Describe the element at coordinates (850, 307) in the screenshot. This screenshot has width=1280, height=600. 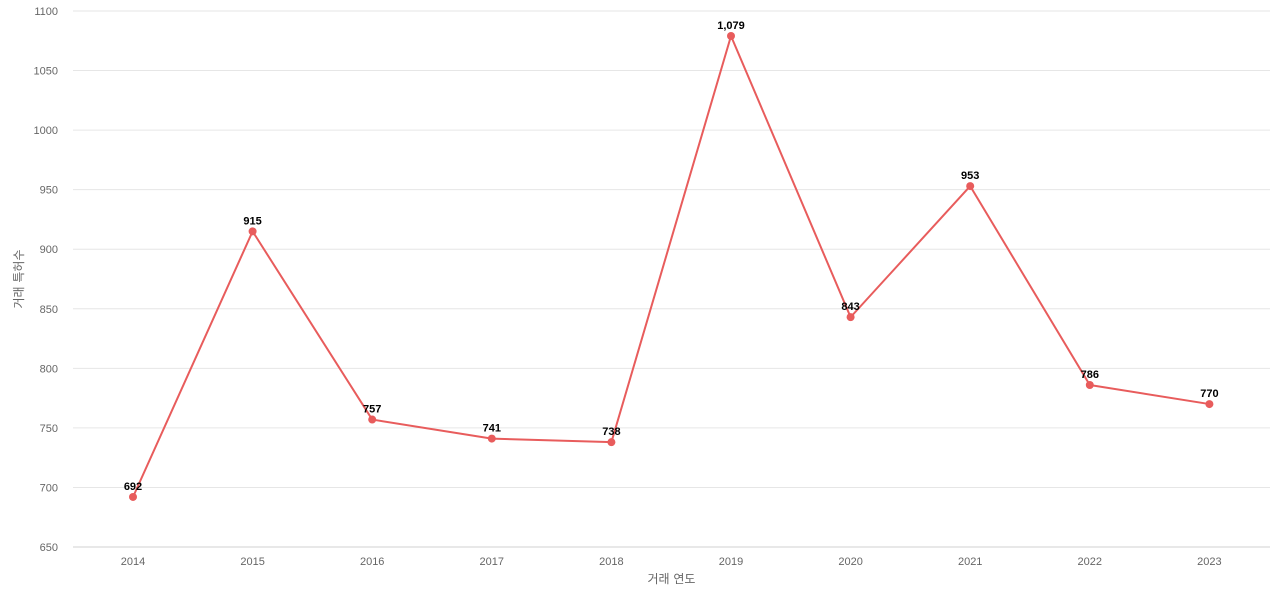
I see `data-label: 843` at that location.